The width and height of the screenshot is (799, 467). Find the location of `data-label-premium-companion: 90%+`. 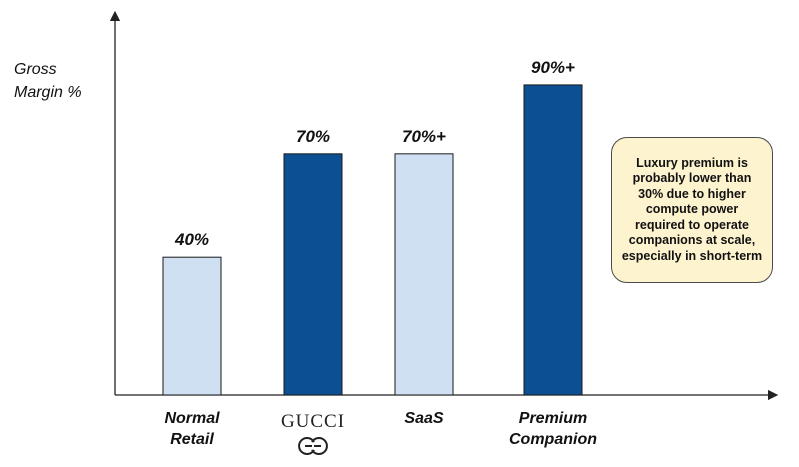

data-label-premium-companion: 90%+ is located at coordinates (553, 67).